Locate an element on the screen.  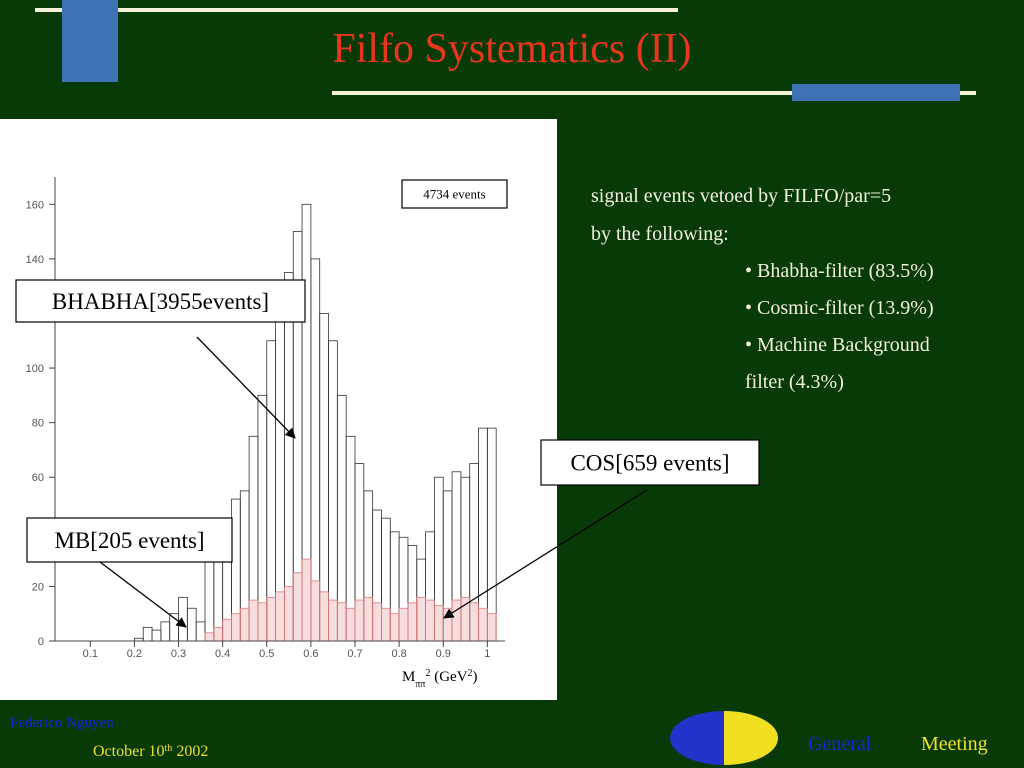
x-tick-label: 0.9 is located at coordinates (443, 654).